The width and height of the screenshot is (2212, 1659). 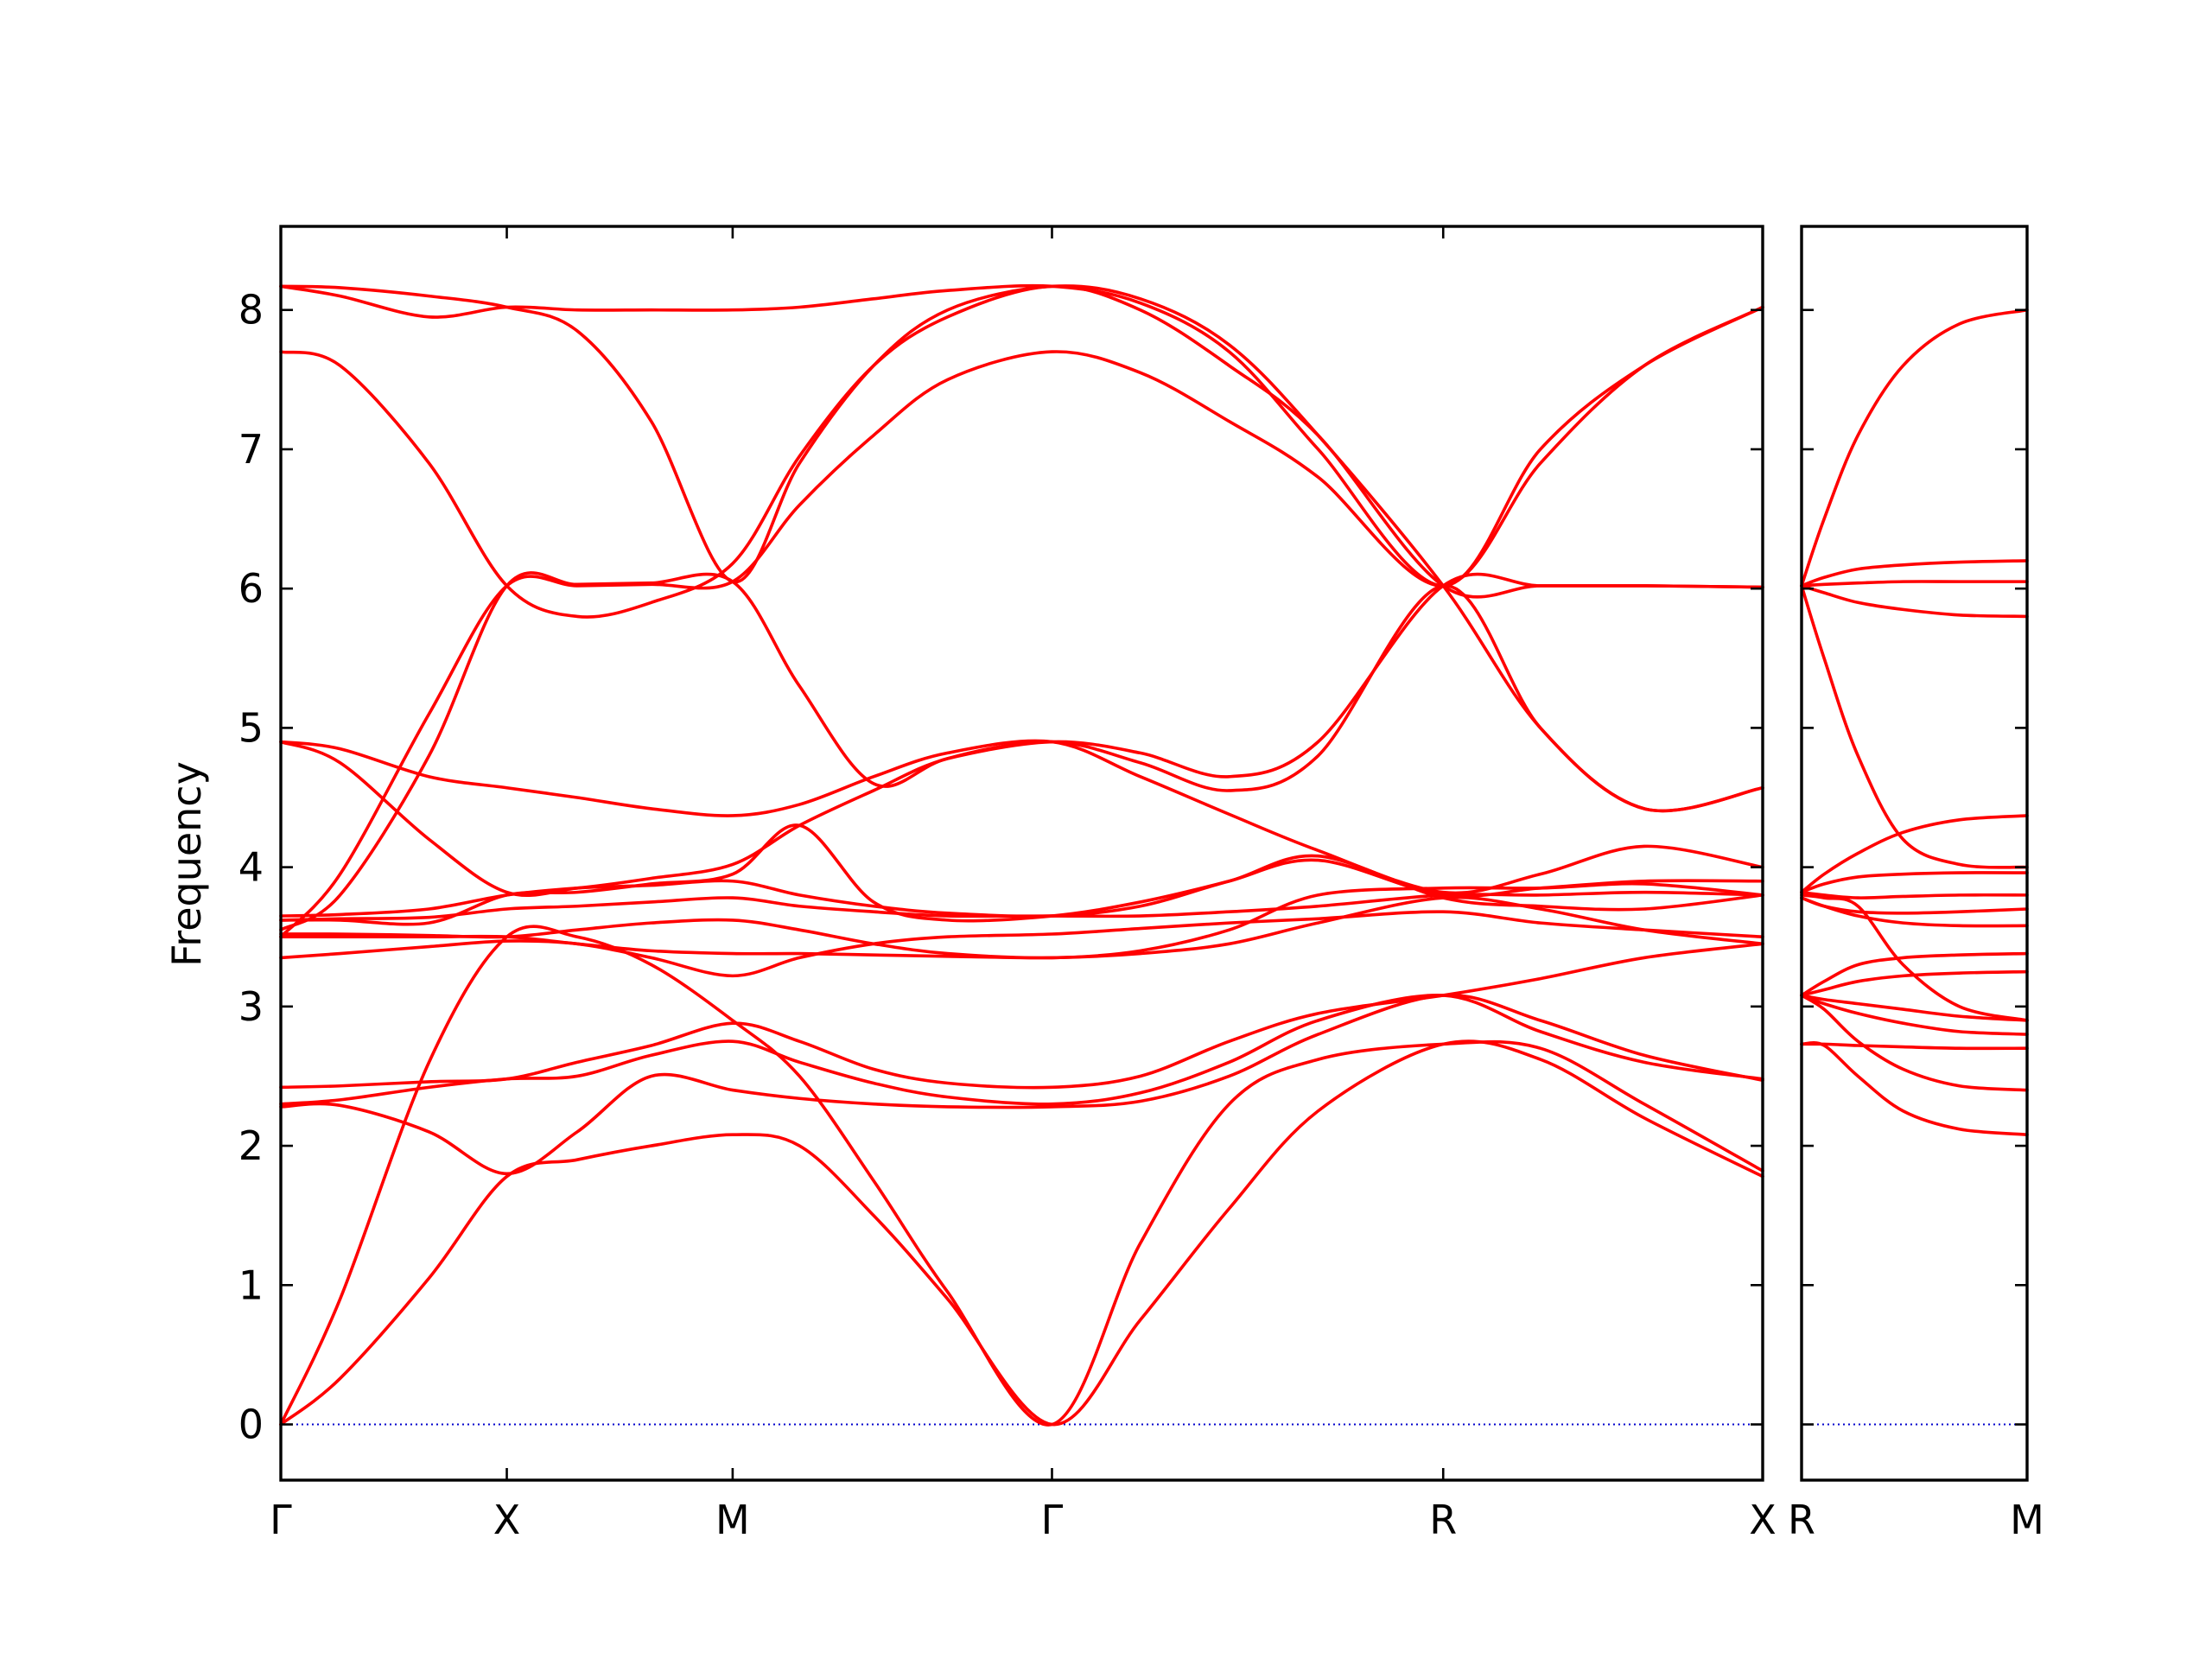 What do you see at coordinates (251, 867) in the screenshot?
I see `y-tick-label: 4` at bounding box center [251, 867].